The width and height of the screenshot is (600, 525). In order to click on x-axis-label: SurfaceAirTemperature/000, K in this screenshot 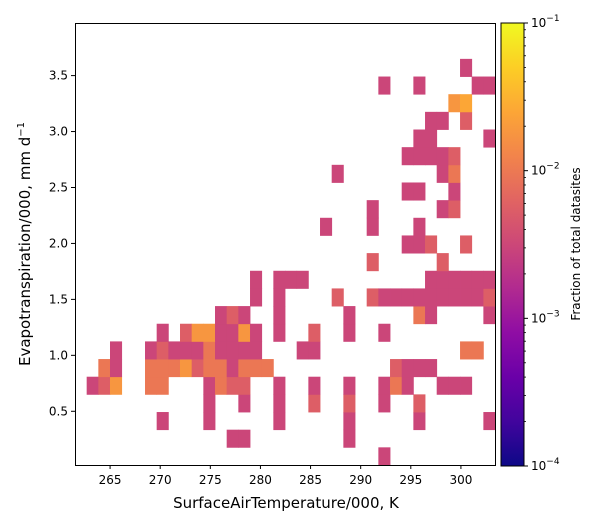, I will do `click(286, 503)`.